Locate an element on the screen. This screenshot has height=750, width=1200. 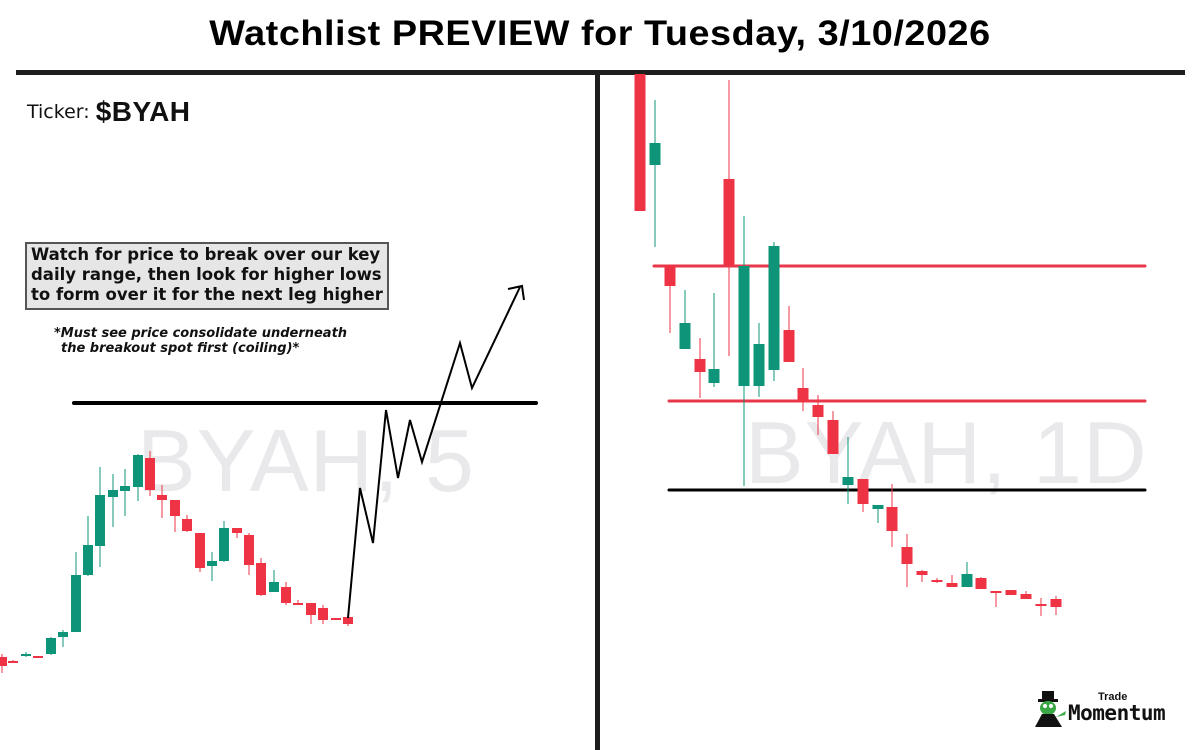
ticker-label: Ticker: $BYAH is located at coordinates (109, 112).